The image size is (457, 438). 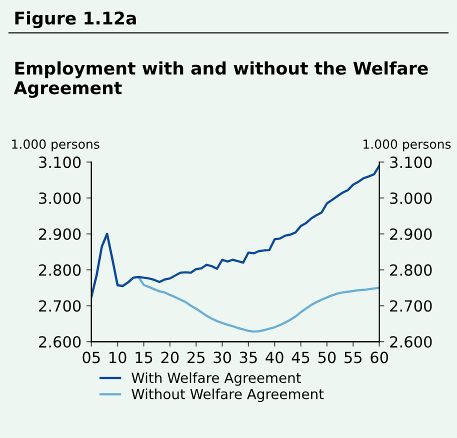 What do you see at coordinates (353, 358) in the screenshot?
I see `x-tick-label: 55` at bounding box center [353, 358].